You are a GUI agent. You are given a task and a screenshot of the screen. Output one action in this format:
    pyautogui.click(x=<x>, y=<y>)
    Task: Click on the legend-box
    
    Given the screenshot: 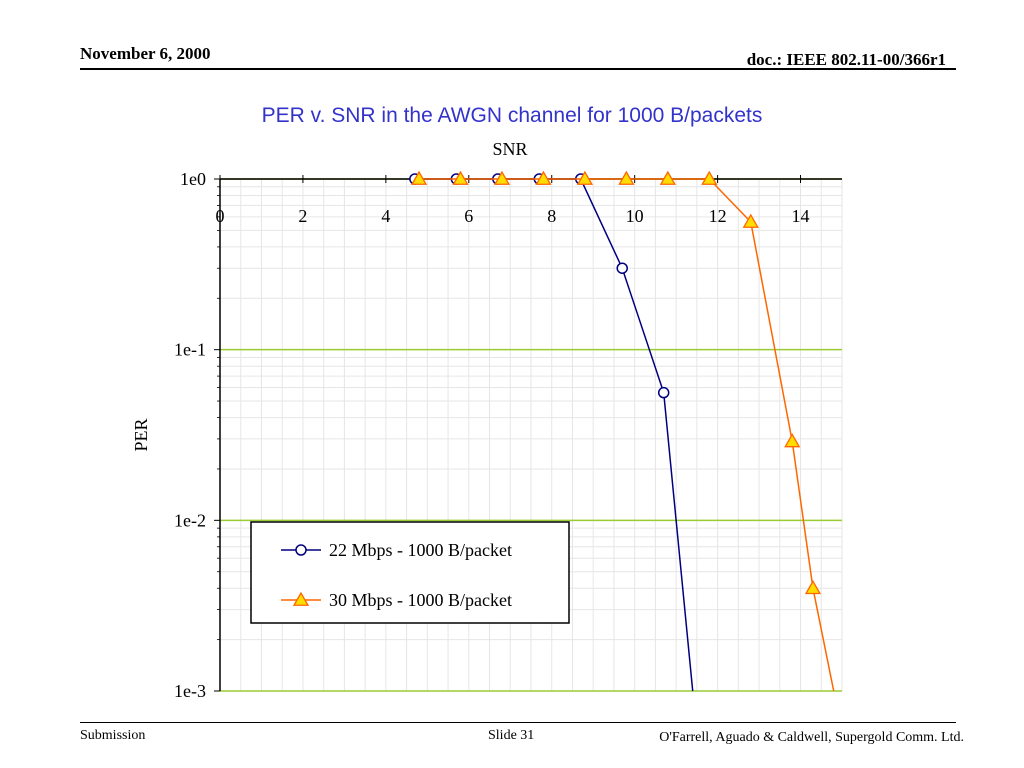 What is the action you would take?
    pyautogui.click(x=410, y=572)
    